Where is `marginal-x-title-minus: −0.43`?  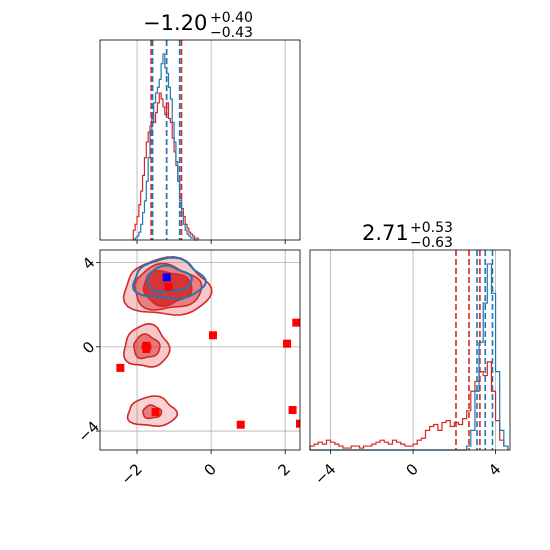 marginal-x-title-minus: −0.43 is located at coordinates (231, 33).